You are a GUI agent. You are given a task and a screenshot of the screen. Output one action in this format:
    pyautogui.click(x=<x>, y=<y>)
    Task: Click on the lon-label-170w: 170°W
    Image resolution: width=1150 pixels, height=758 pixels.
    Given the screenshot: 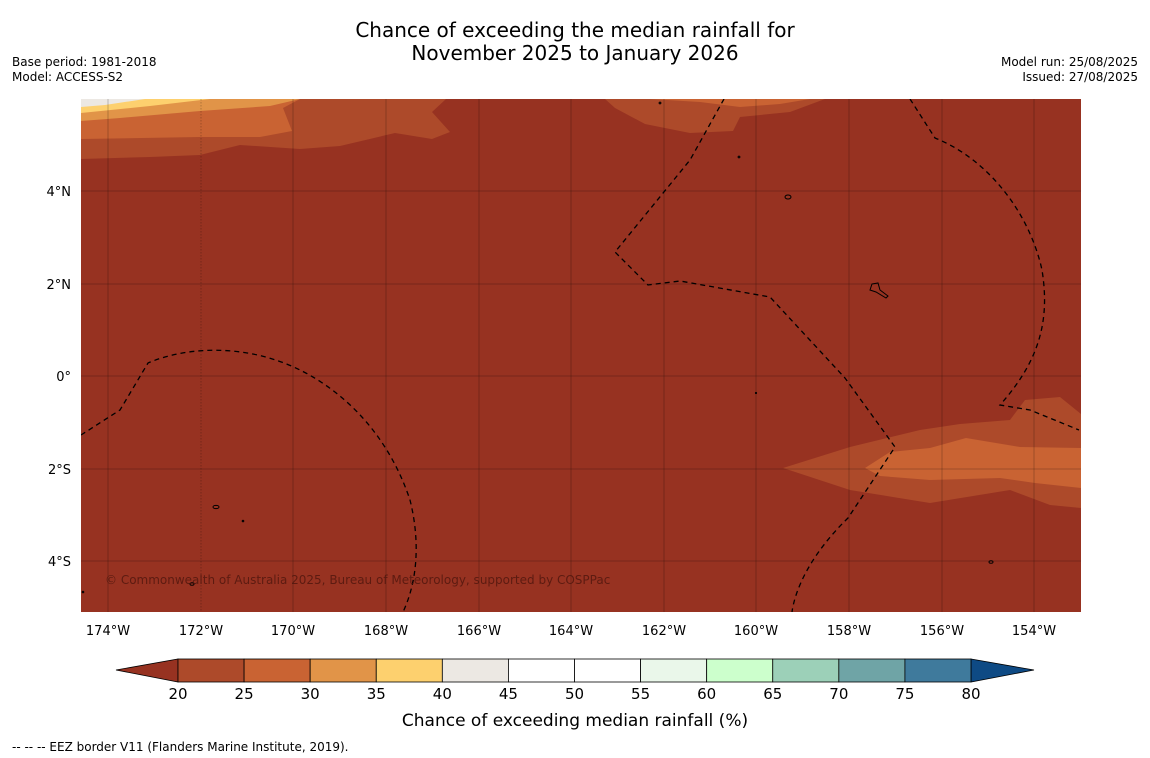 What is the action you would take?
    pyautogui.click(x=293, y=631)
    